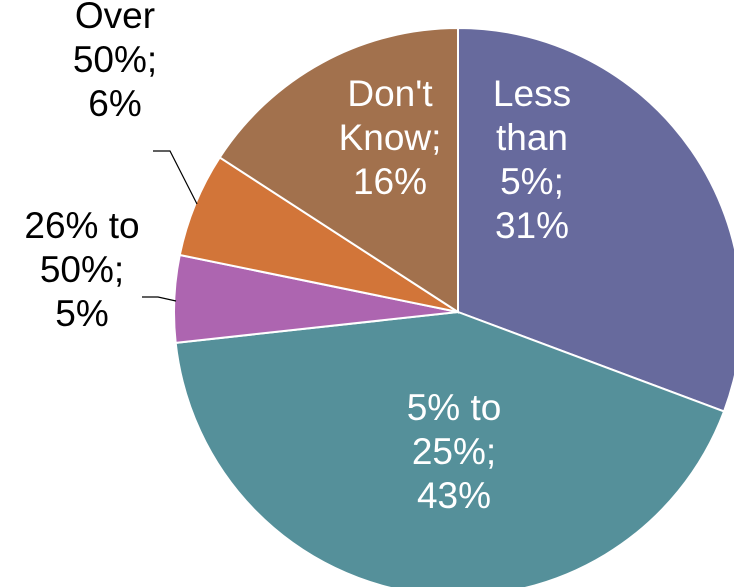 The height and width of the screenshot is (587, 734). What do you see at coordinates (81, 313) in the screenshot?
I see `data-label-line: 5%` at bounding box center [81, 313].